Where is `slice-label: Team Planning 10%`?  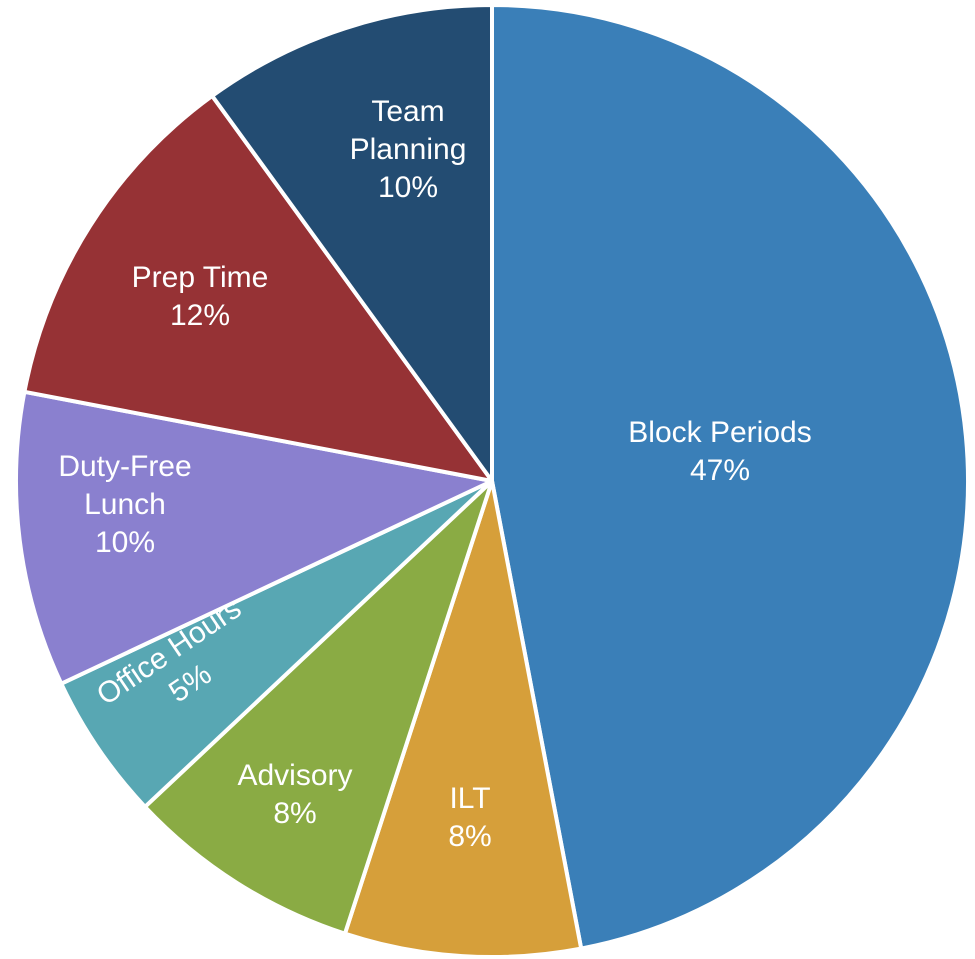
slice-label: Team Planning 10% is located at coordinates (408, 150).